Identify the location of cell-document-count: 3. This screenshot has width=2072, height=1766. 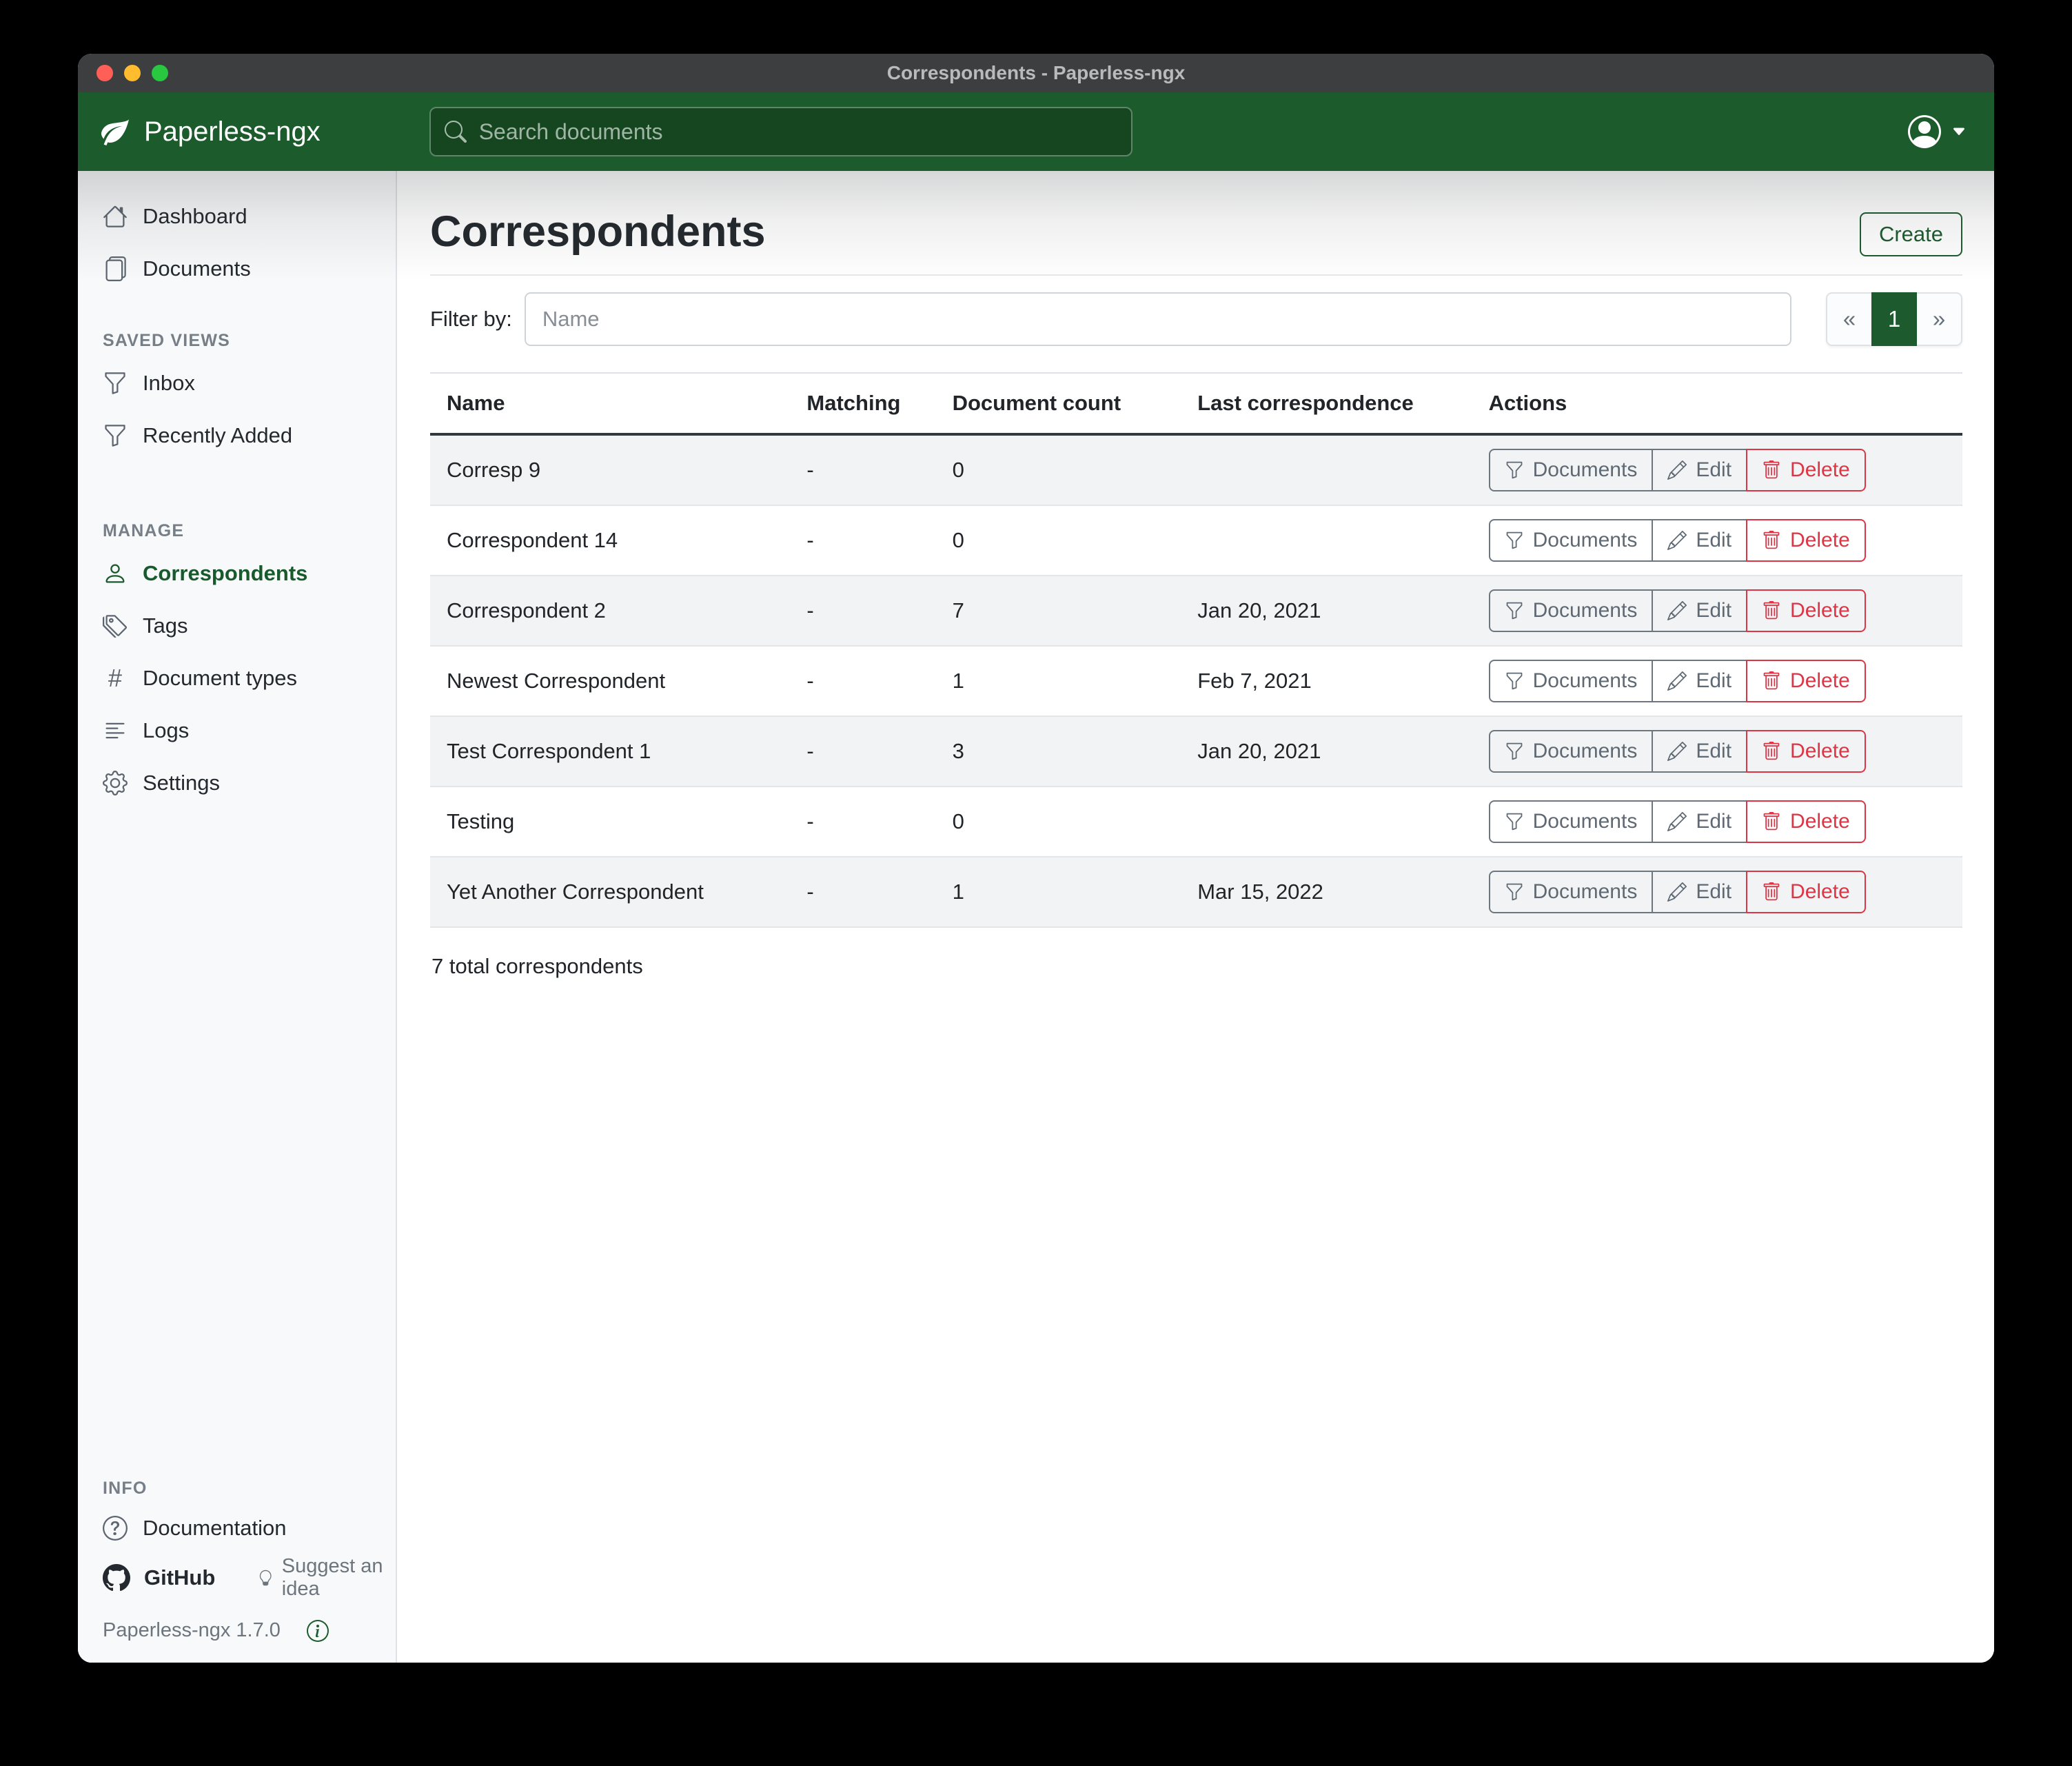
(1058, 750).